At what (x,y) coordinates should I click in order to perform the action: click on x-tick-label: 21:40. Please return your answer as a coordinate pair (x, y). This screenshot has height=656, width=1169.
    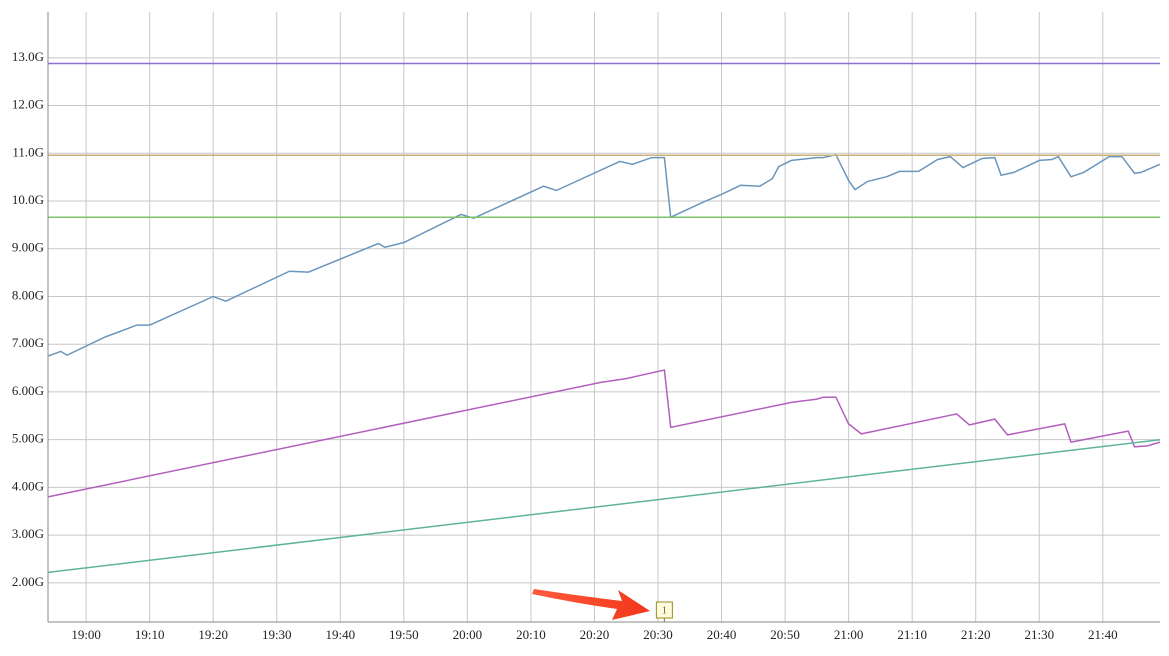
    Looking at the image, I should click on (1103, 634).